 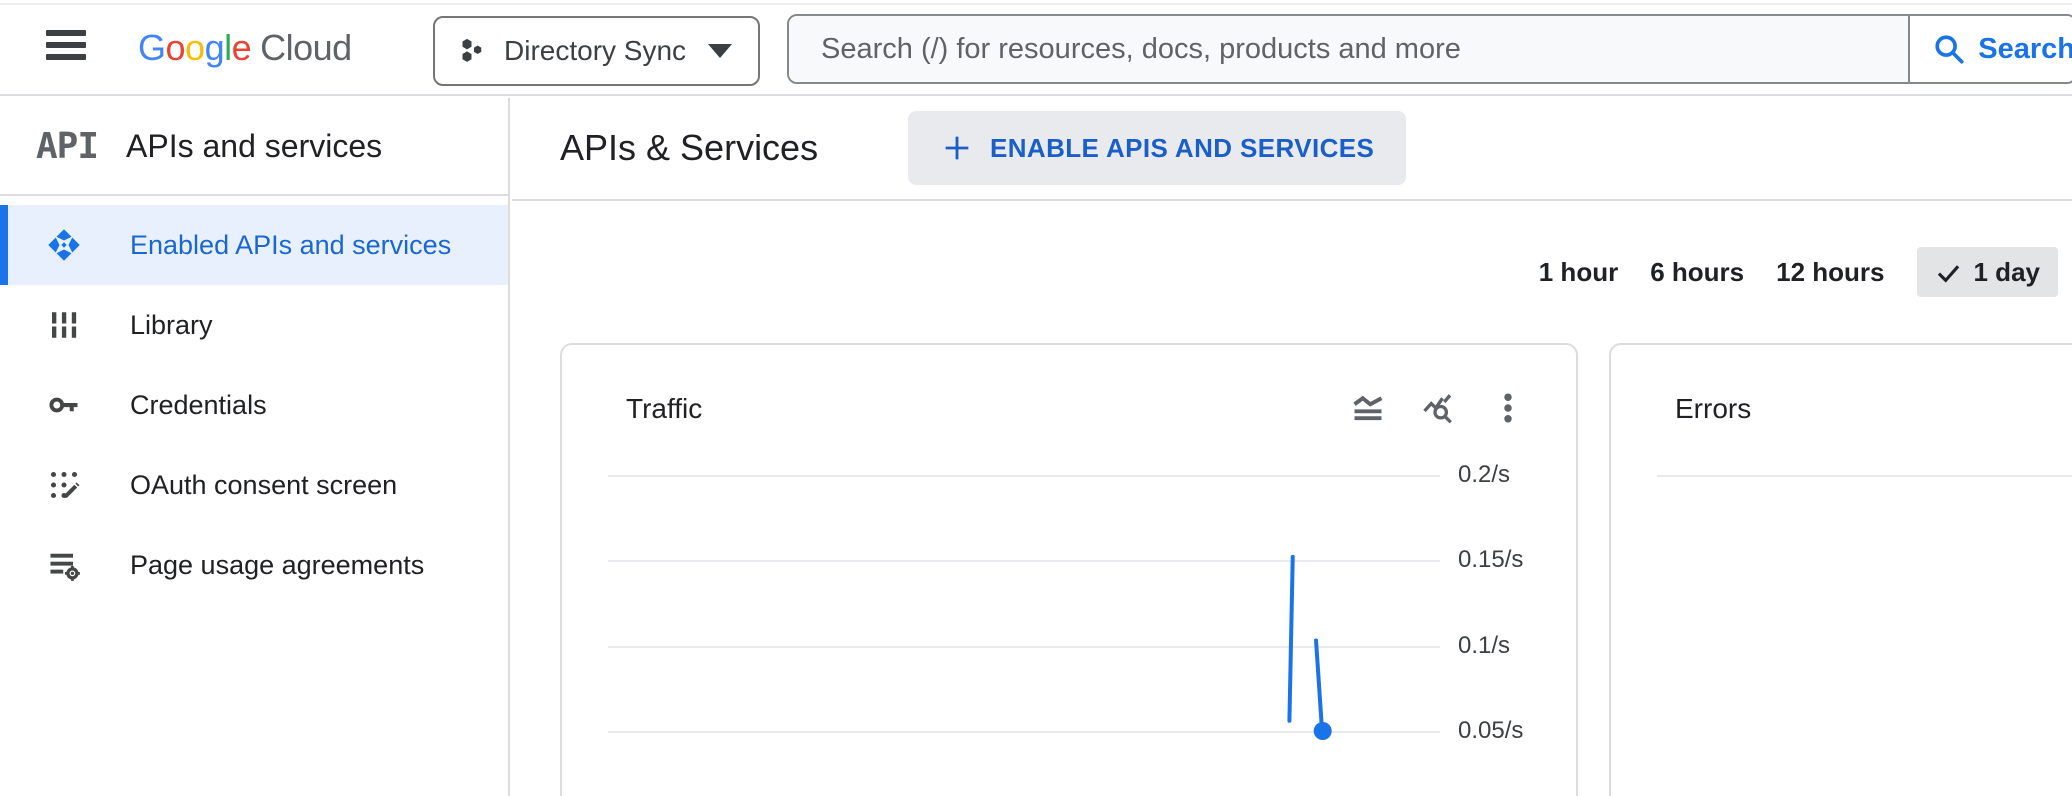 What do you see at coordinates (1697, 271) in the screenshot?
I see `time-range-6hours: 6 hours` at bounding box center [1697, 271].